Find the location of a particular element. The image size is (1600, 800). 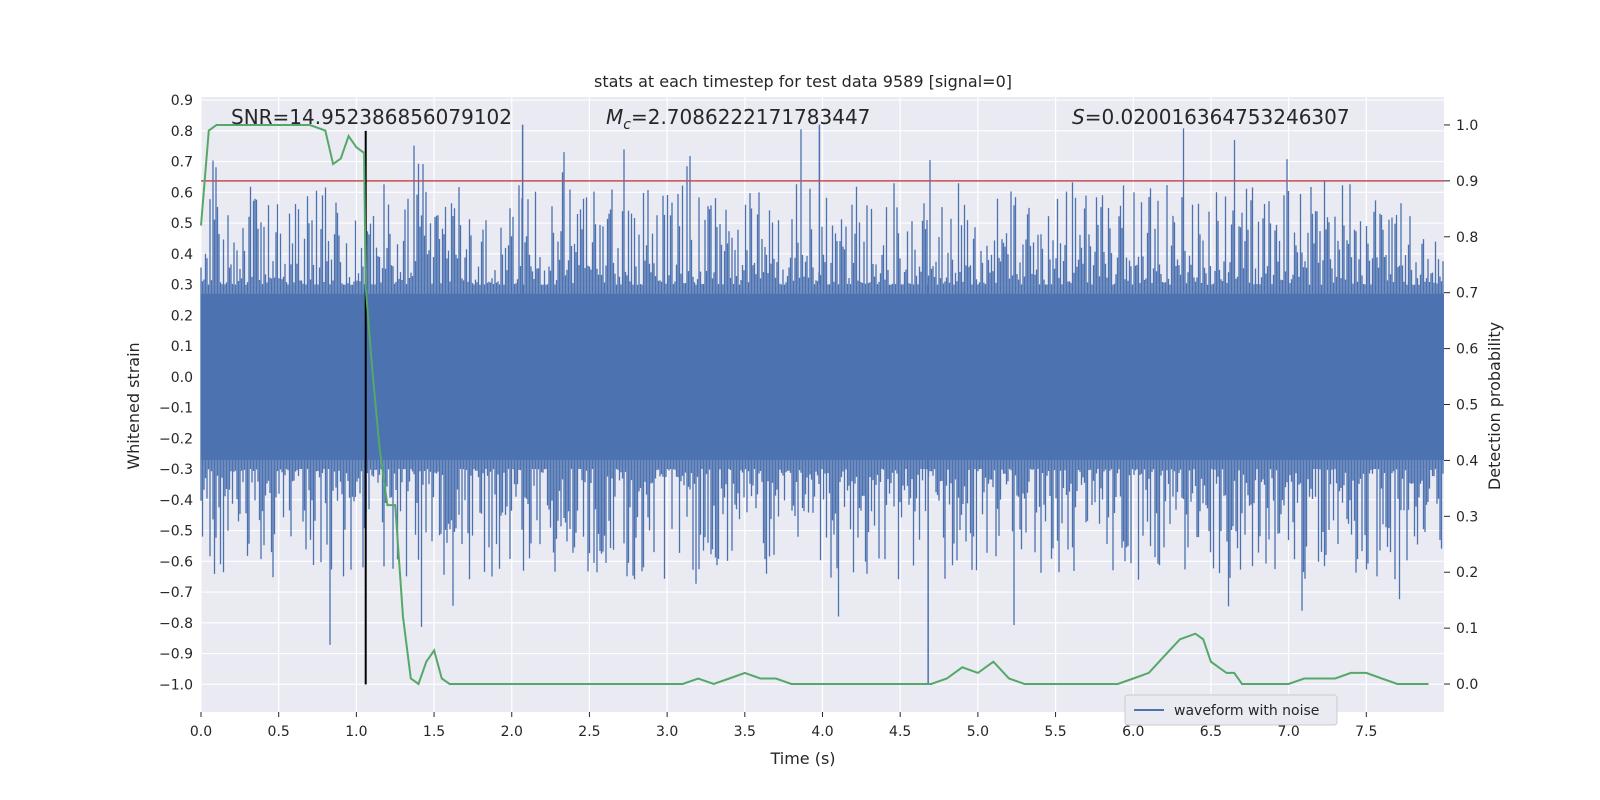

x-tick-label: 4.0 is located at coordinates (822, 732).